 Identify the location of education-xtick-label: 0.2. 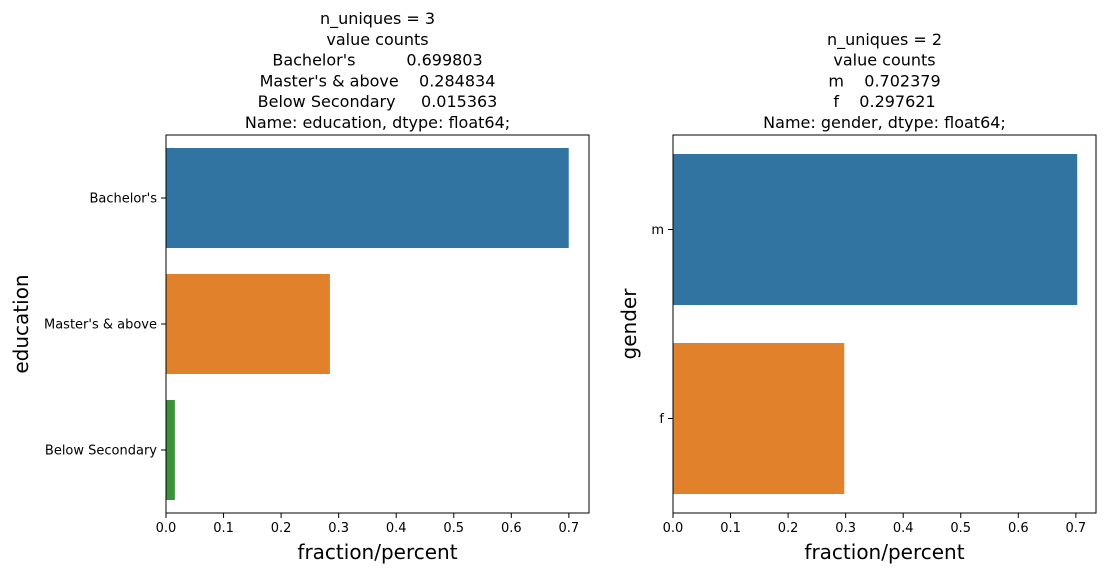
(281, 528).